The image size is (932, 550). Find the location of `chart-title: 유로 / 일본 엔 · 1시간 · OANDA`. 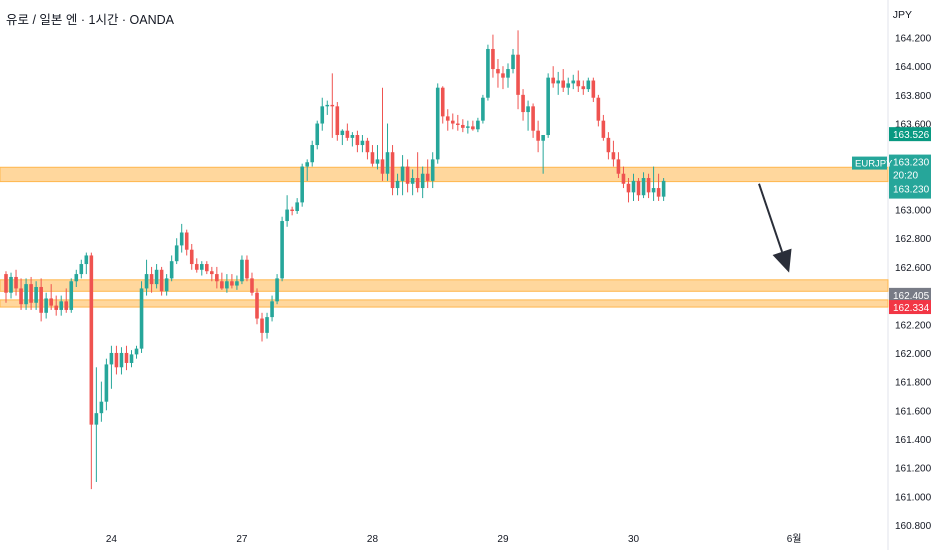

chart-title: 유로 / 일본 엔 · 1시간 · OANDA is located at coordinates (90, 20).